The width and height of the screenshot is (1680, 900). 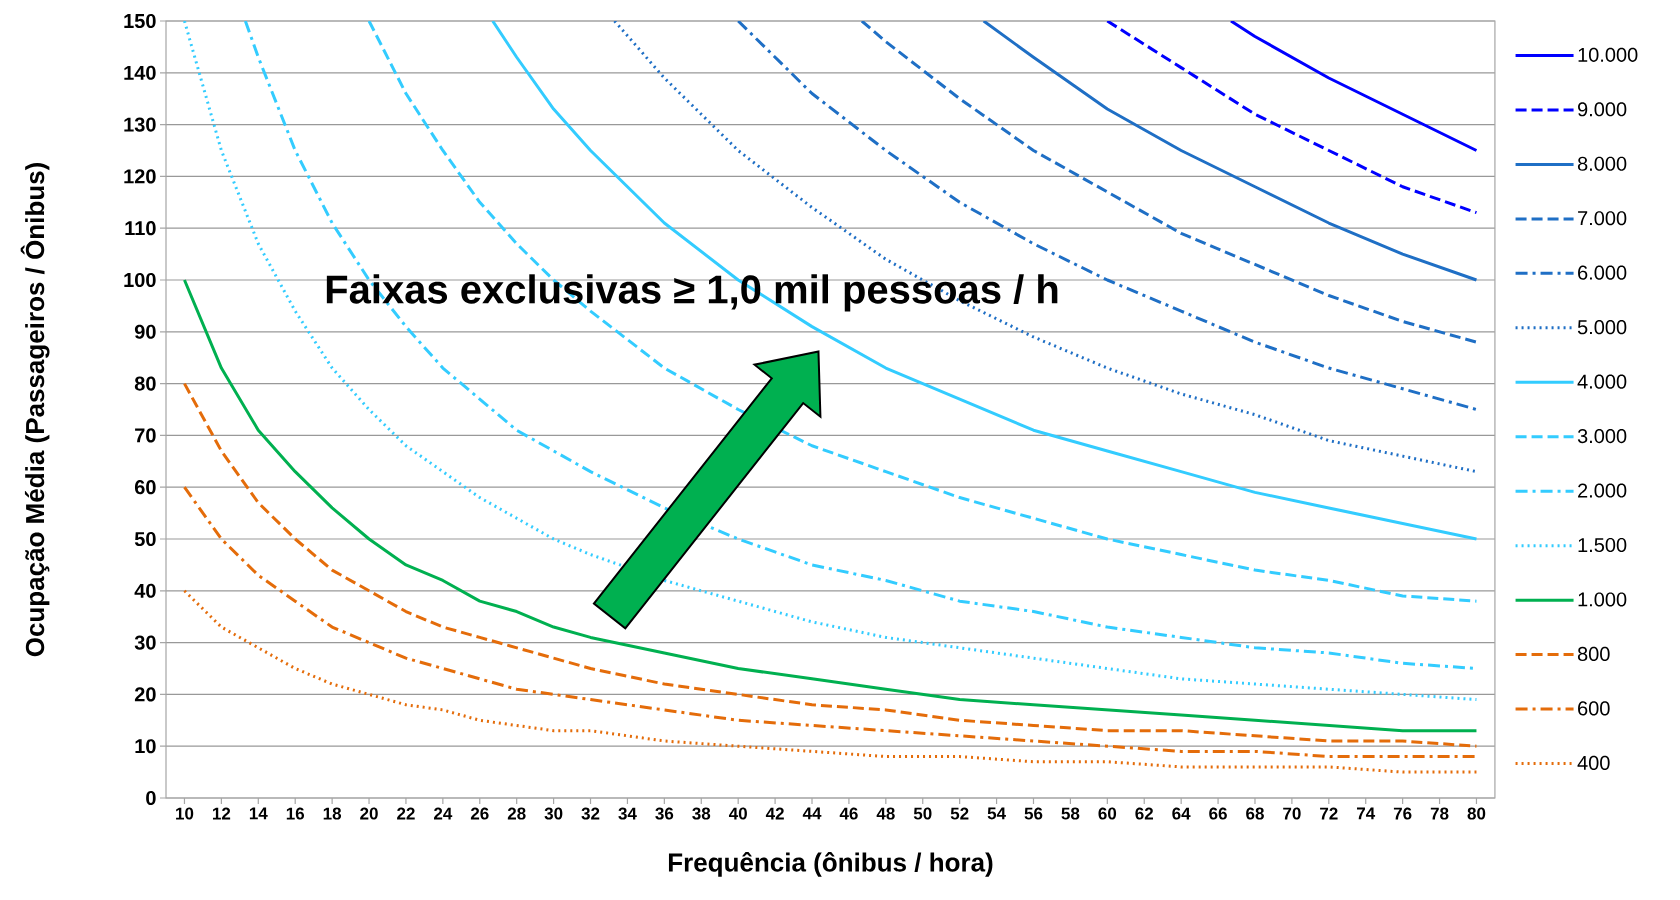 What do you see at coordinates (627, 813) in the screenshot?
I see `x-tick-label: 34` at bounding box center [627, 813].